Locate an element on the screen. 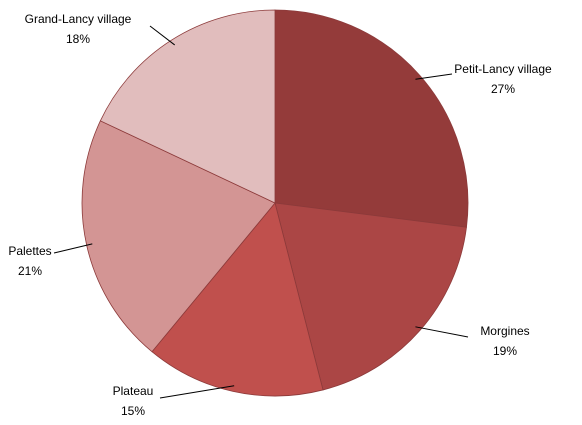  slice-value-label: 18% is located at coordinates (78, 39).